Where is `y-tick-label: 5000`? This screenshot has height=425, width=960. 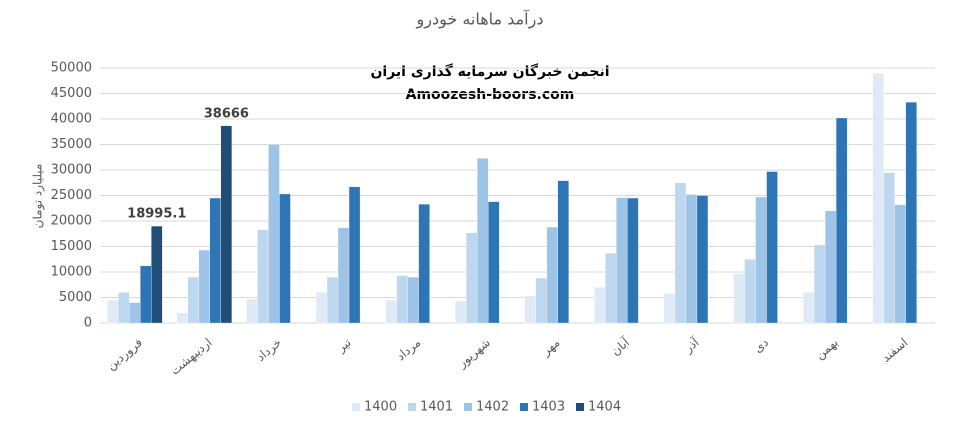
y-tick-label: 5000 is located at coordinates (75, 297).